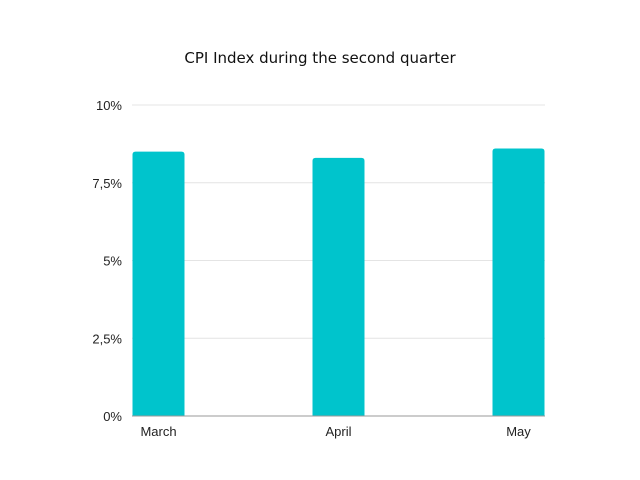  What do you see at coordinates (112, 416) in the screenshot?
I see `y-tick-label: 0%` at bounding box center [112, 416].